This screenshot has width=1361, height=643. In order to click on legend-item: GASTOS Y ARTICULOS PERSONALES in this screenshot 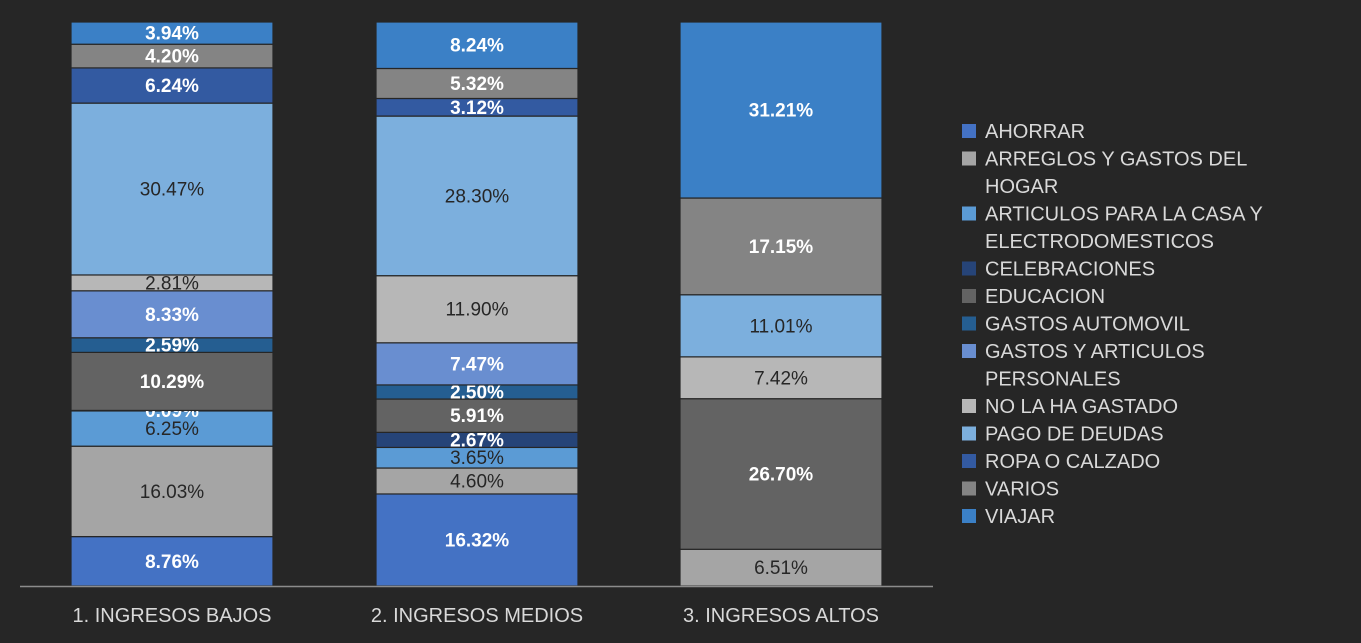, I will do `click(1083, 366)`.